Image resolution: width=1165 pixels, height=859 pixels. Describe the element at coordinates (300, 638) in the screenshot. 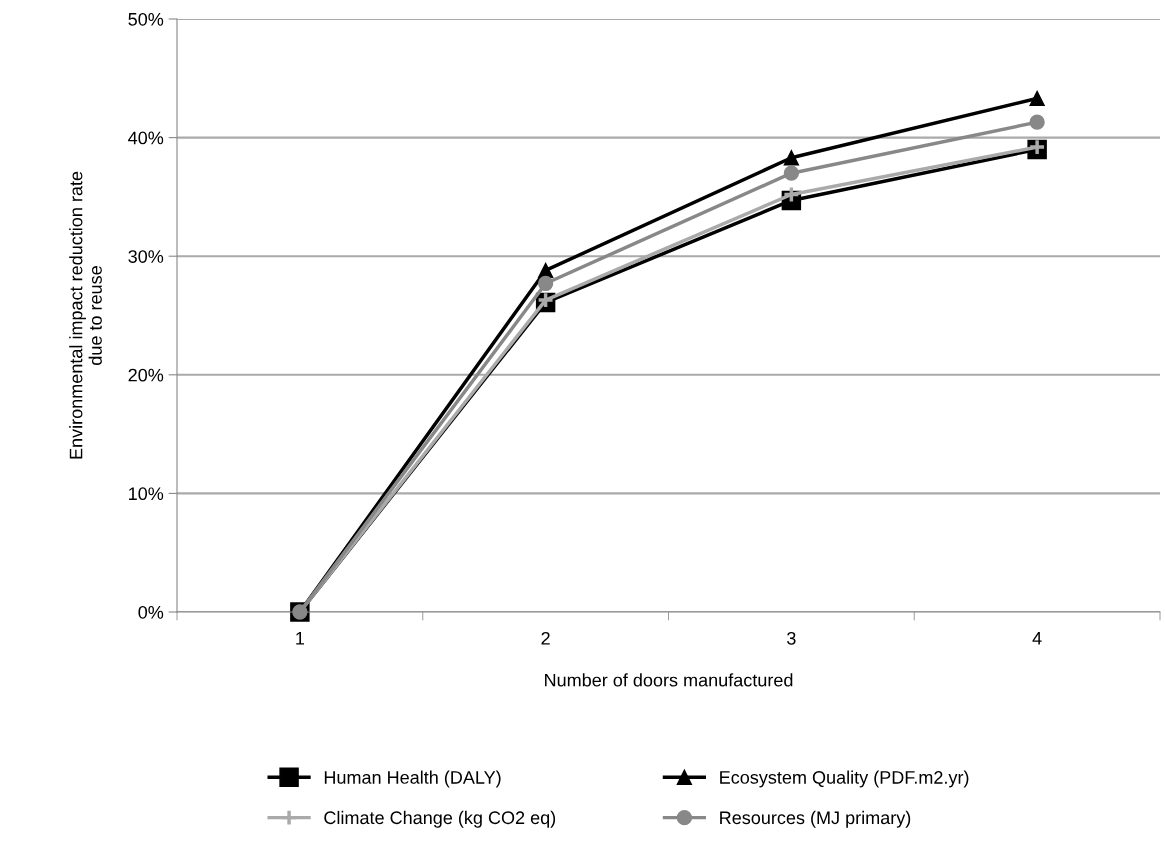

I see `x-tick-label: 1` at that location.